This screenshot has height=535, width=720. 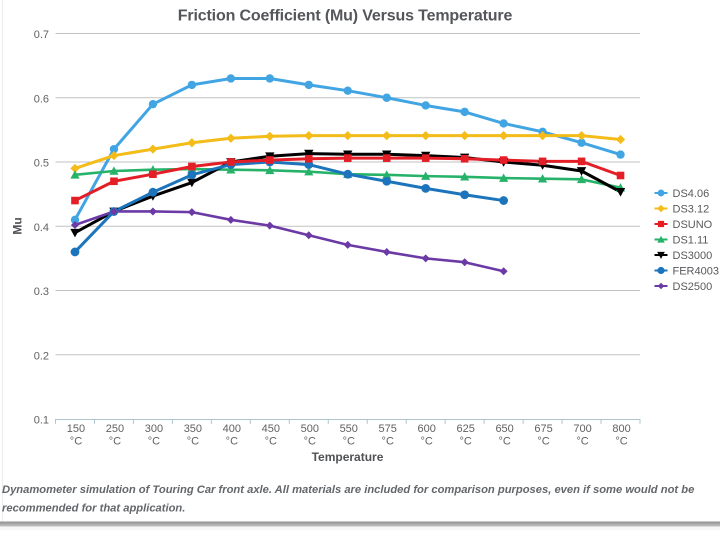 What do you see at coordinates (115, 429) in the screenshot?
I see `svg-text: 250` at bounding box center [115, 429].